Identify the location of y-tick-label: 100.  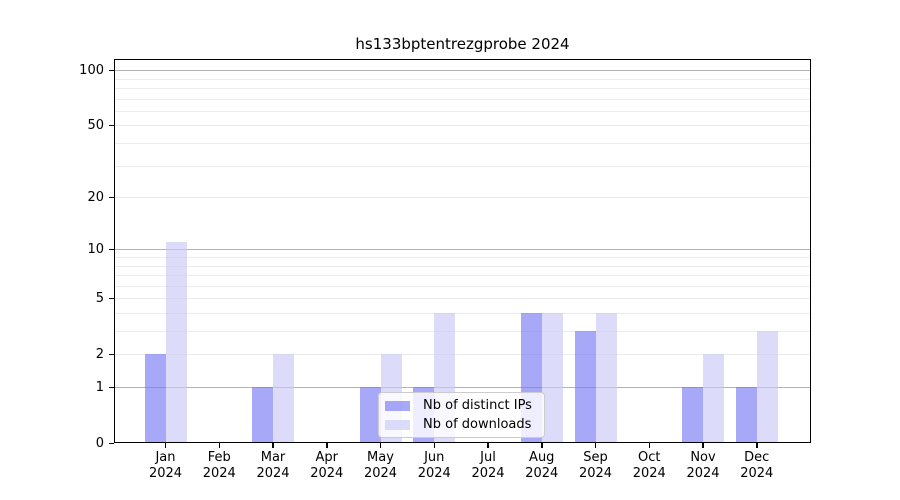
(91, 70).